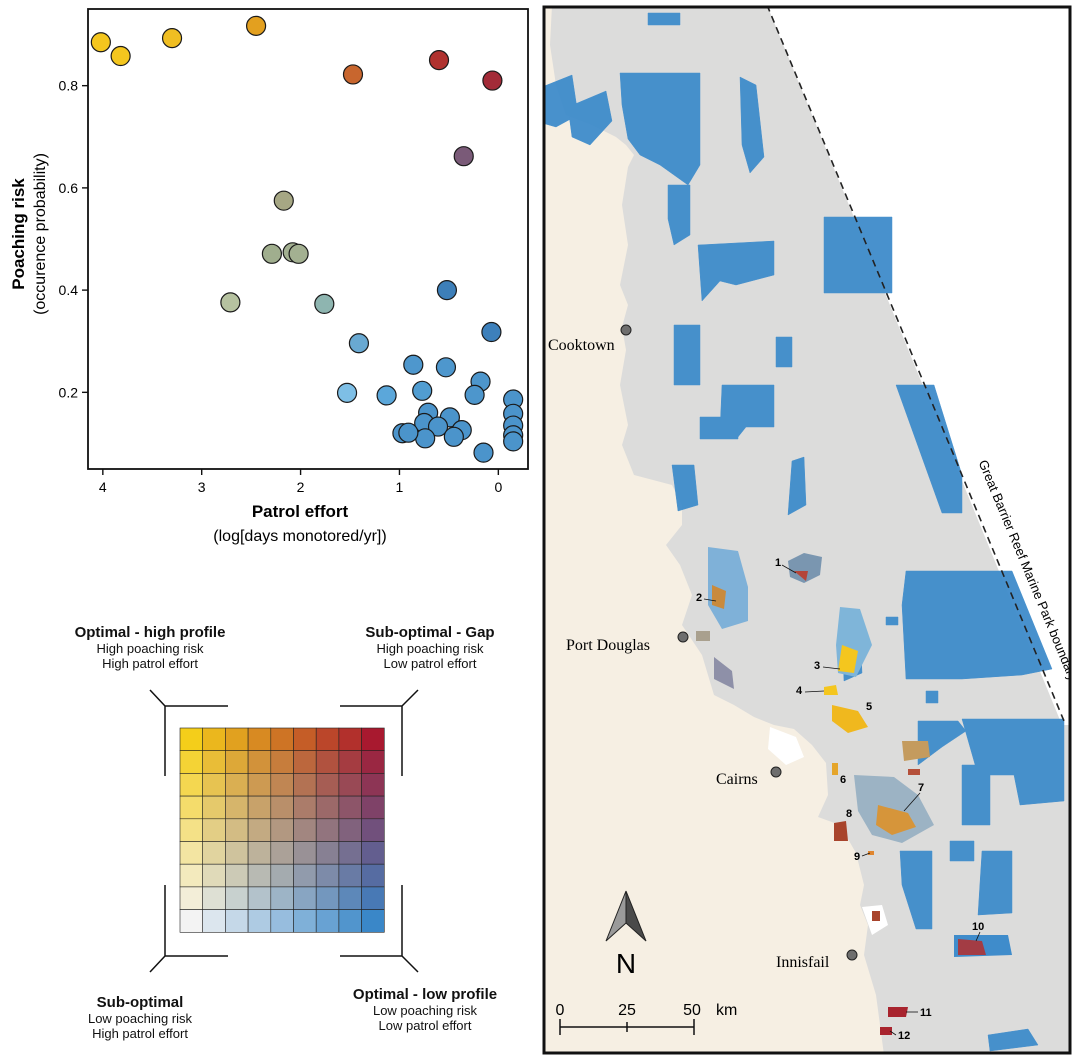 The height and width of the screenshot is (1056, 1072). Describe the element at coordinates (817, 666) in the screenshot. I see `site-label-3: 3` at that location.